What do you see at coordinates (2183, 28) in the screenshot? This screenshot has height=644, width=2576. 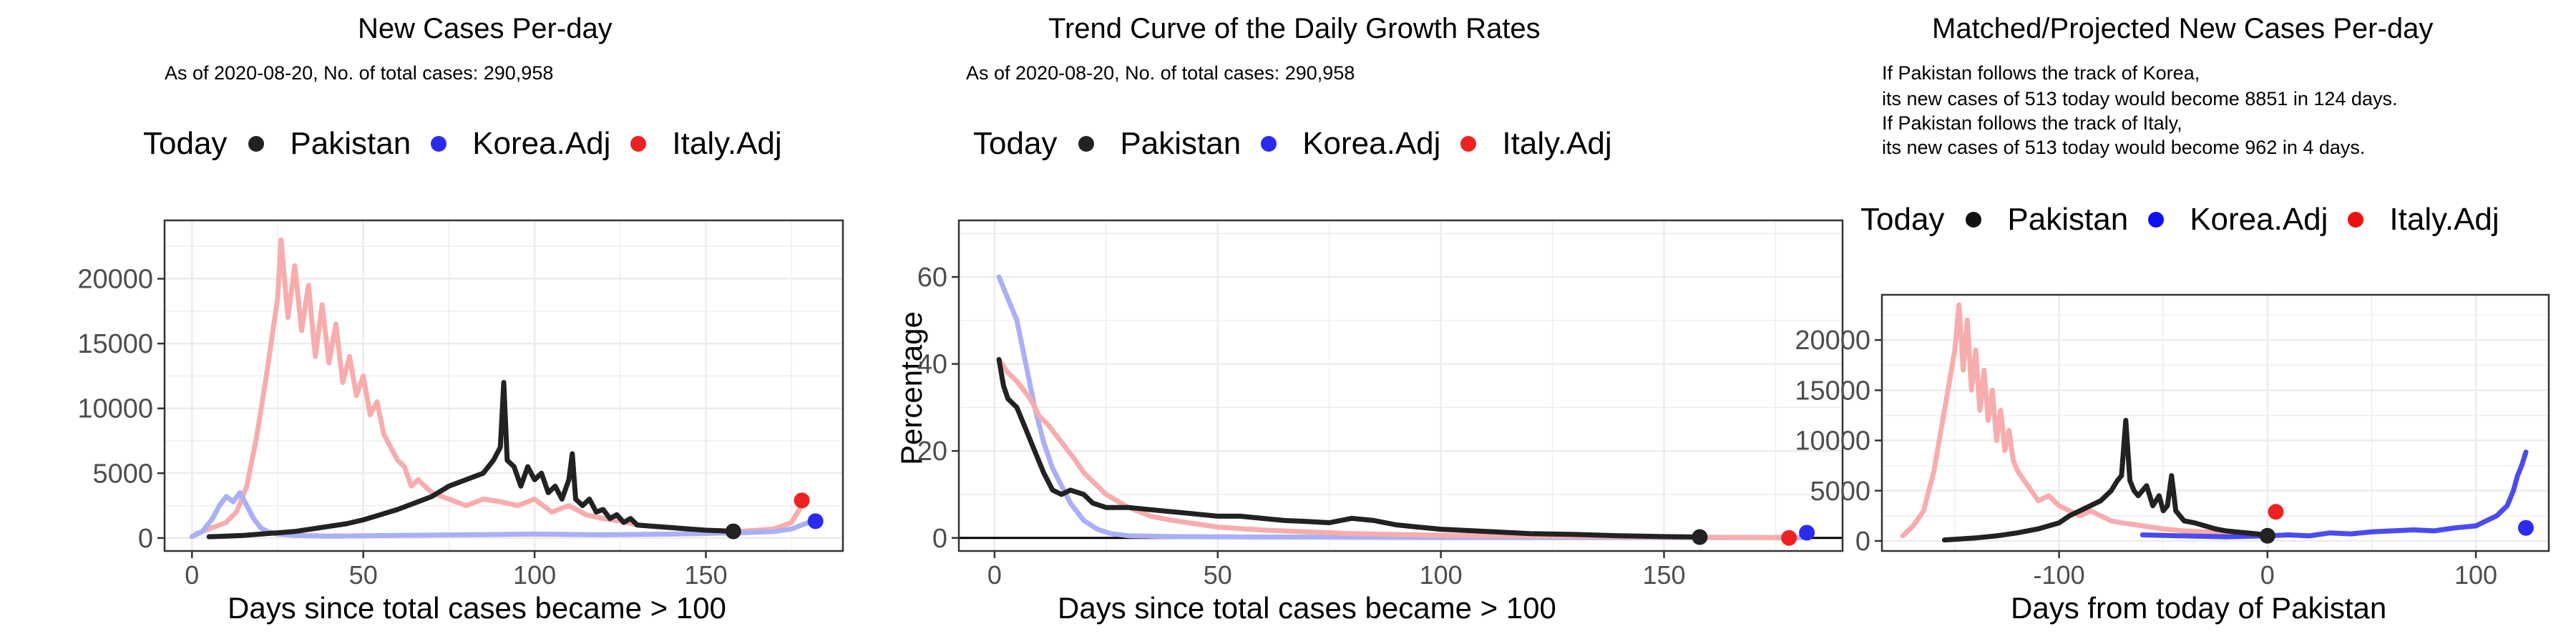 I see `chart-title: Matched/Projected New Cases Per-day` at bounding box center [2183, 28].